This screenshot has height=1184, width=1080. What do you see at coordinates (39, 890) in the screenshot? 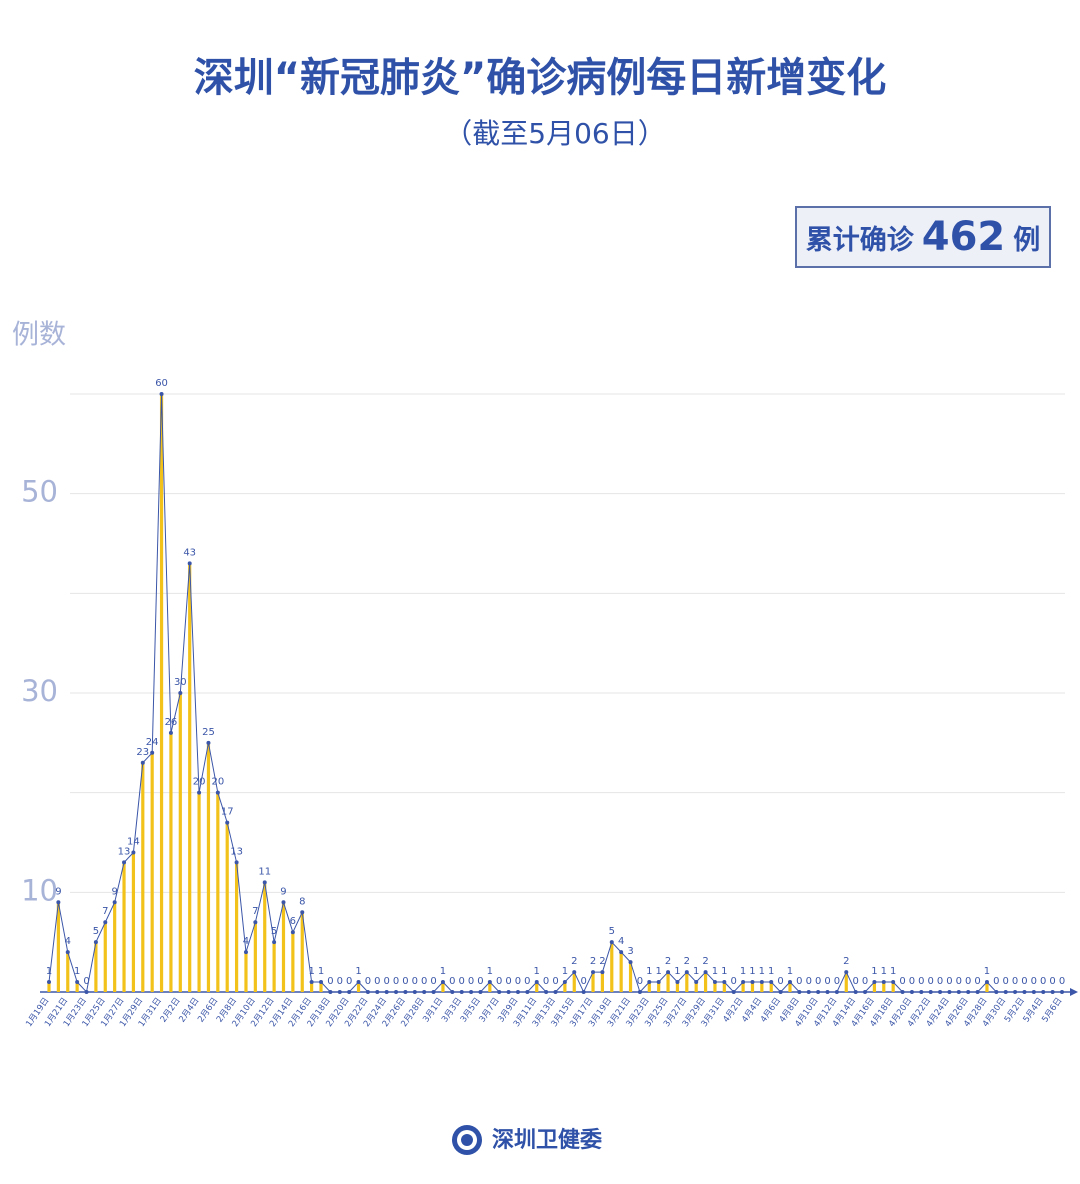
I see `y-tick-label: 10` at bounding box center [39, 890].